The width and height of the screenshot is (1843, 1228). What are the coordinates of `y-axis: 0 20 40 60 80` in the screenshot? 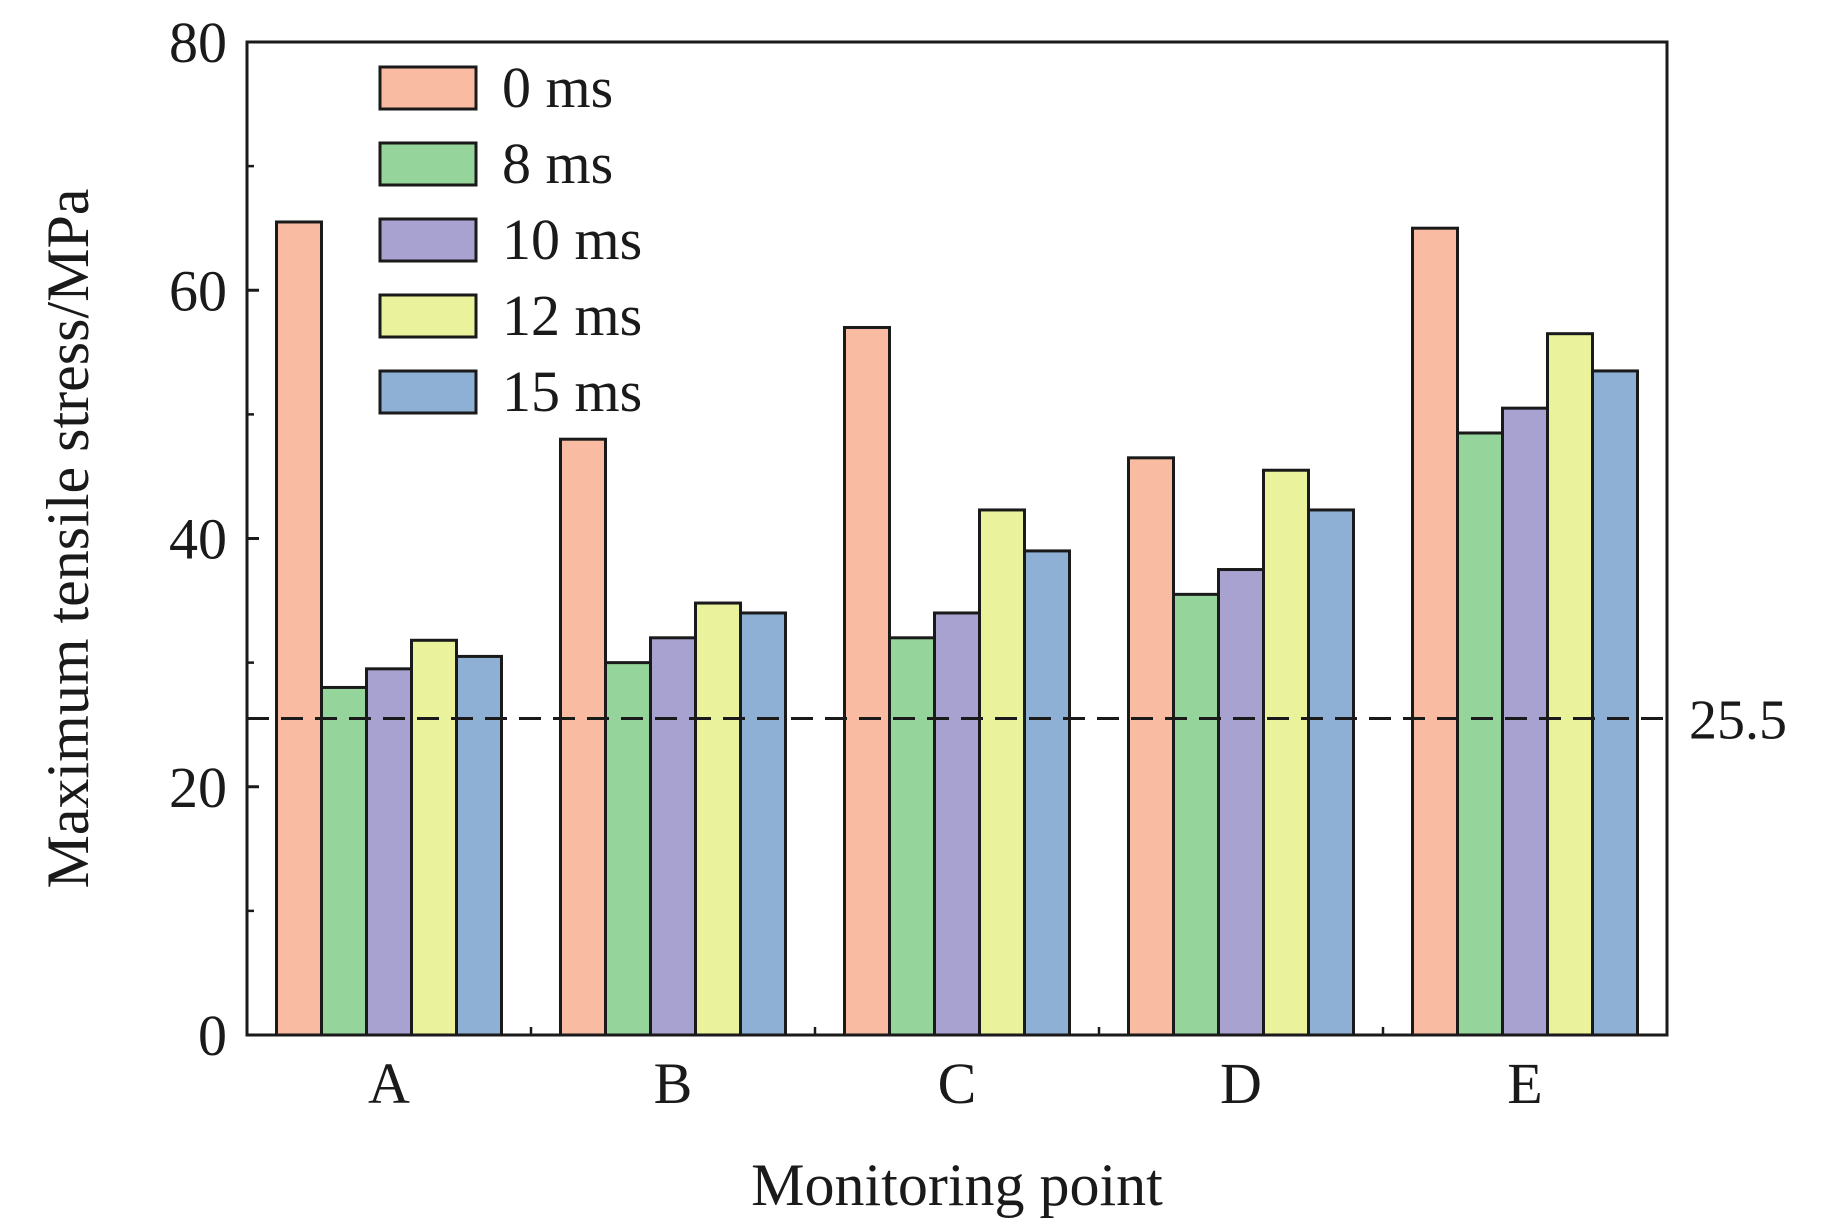 It's located at (214, 539).